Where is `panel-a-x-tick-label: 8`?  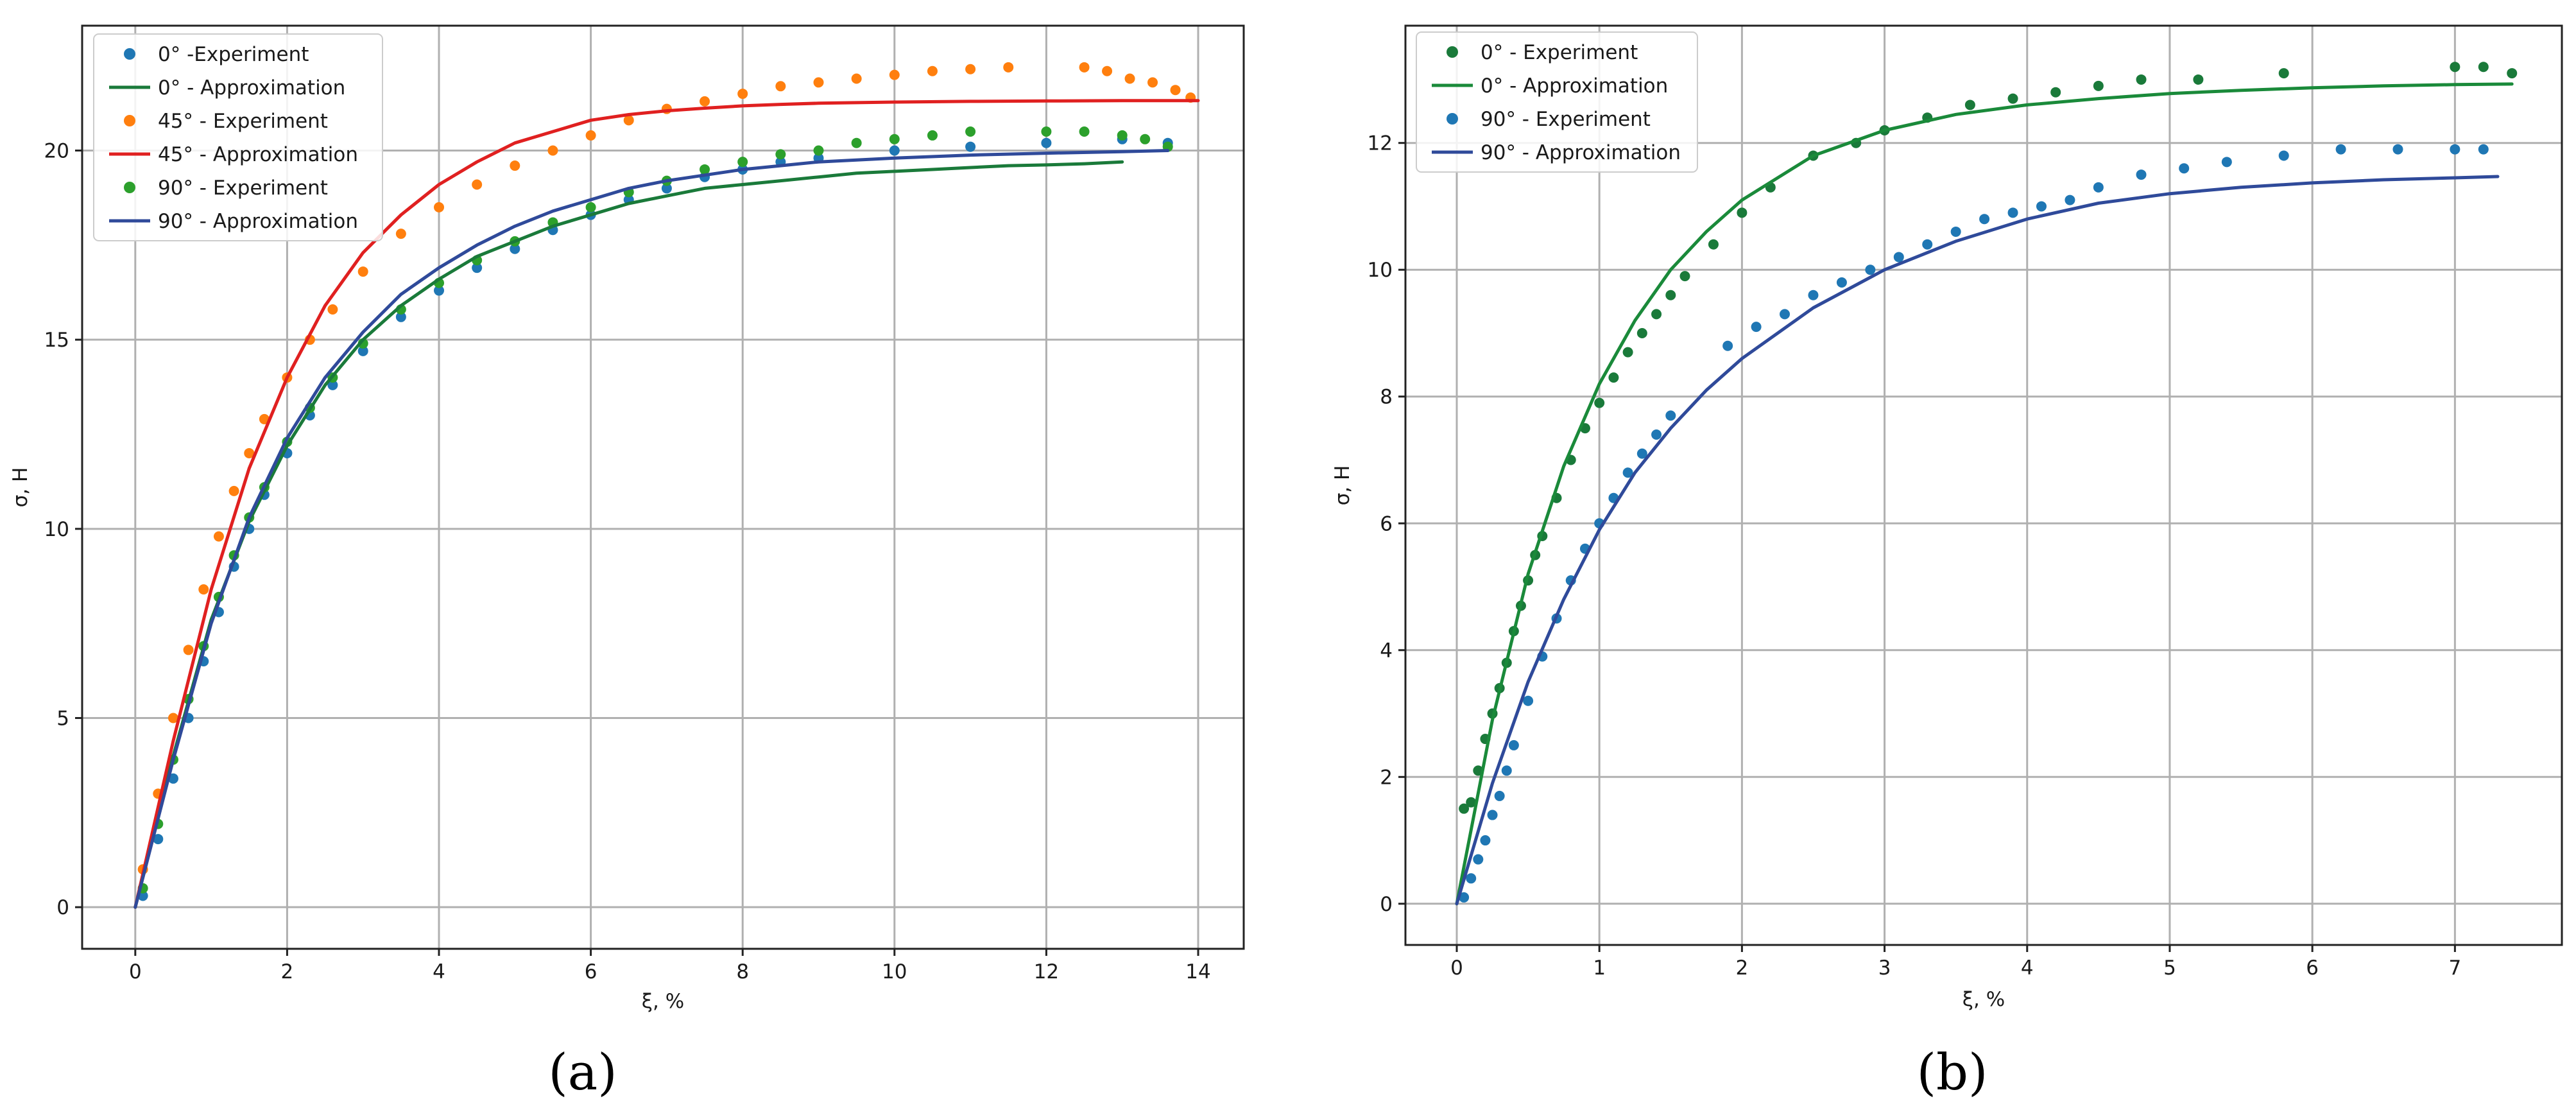 panel-a-x-tick-label: 8 is located at coordinates (742, 971).